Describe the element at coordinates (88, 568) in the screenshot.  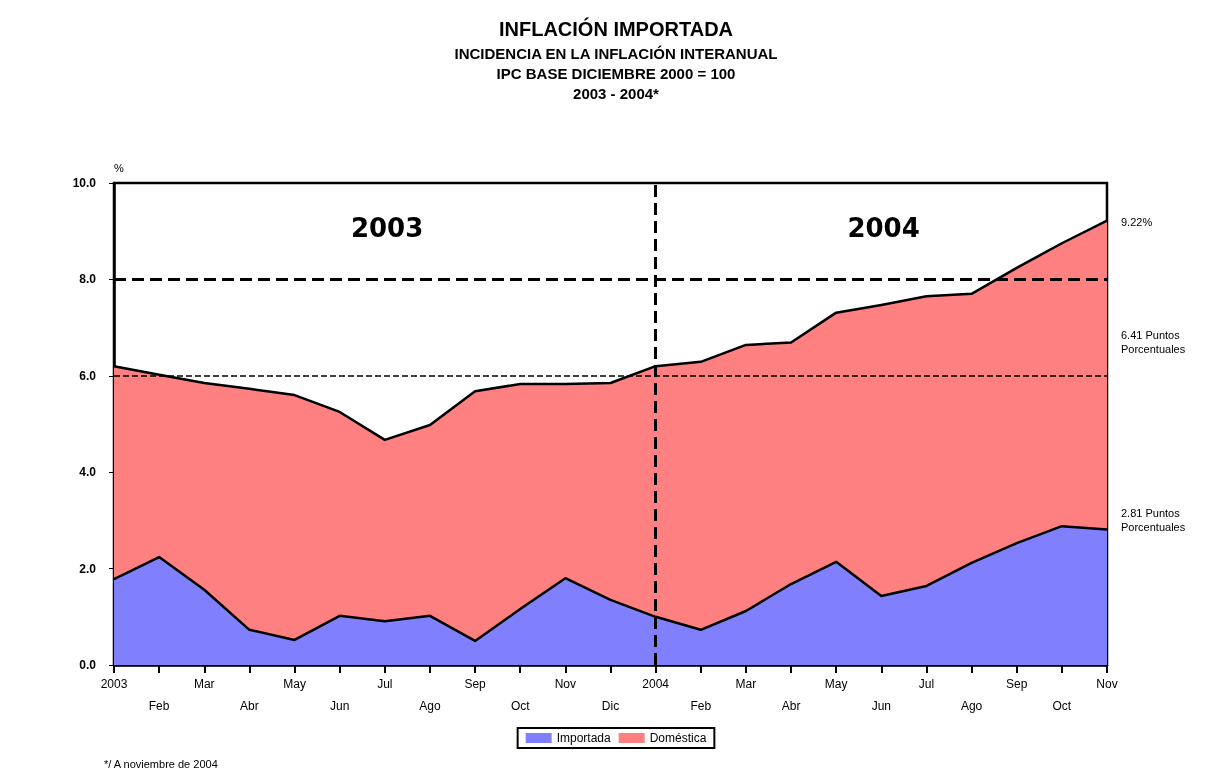
I see `y-tick-label: 2.0` at that location.